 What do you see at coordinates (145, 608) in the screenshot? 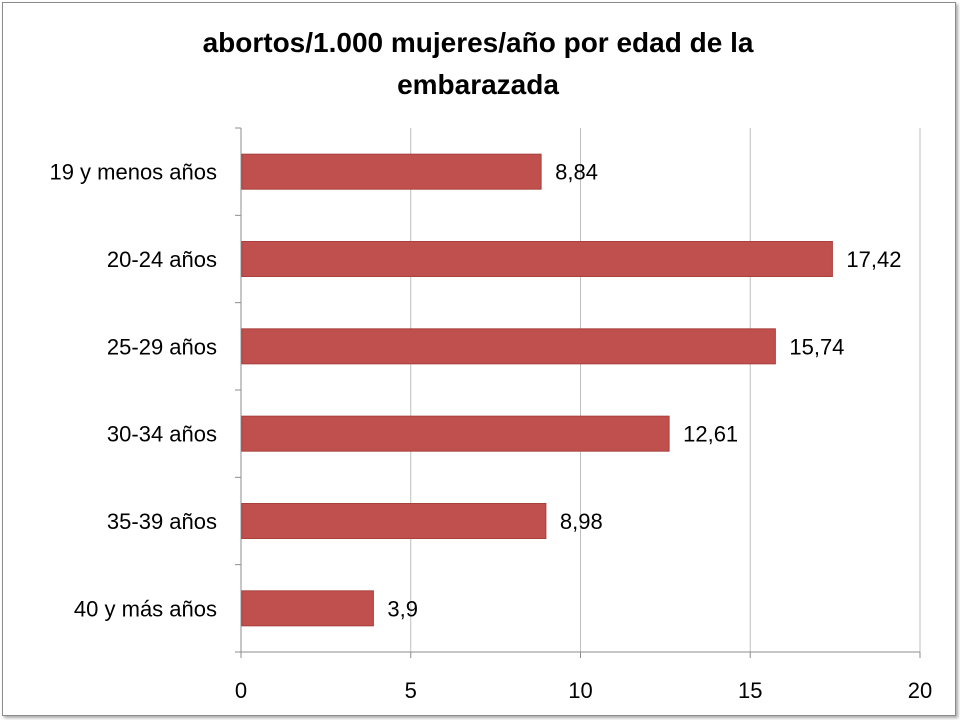
I see `category-label-5: 40 y más años` at bounding box center [145, 608].